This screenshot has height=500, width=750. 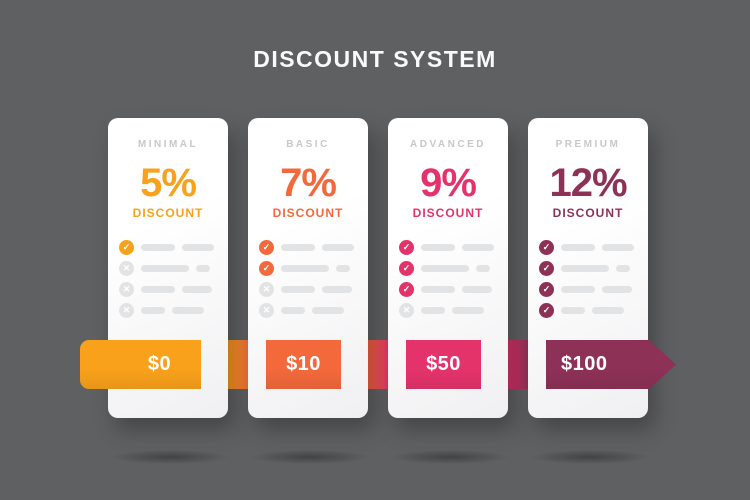 I want to click on plan-name: BASIC, so click(x=308, y=144).